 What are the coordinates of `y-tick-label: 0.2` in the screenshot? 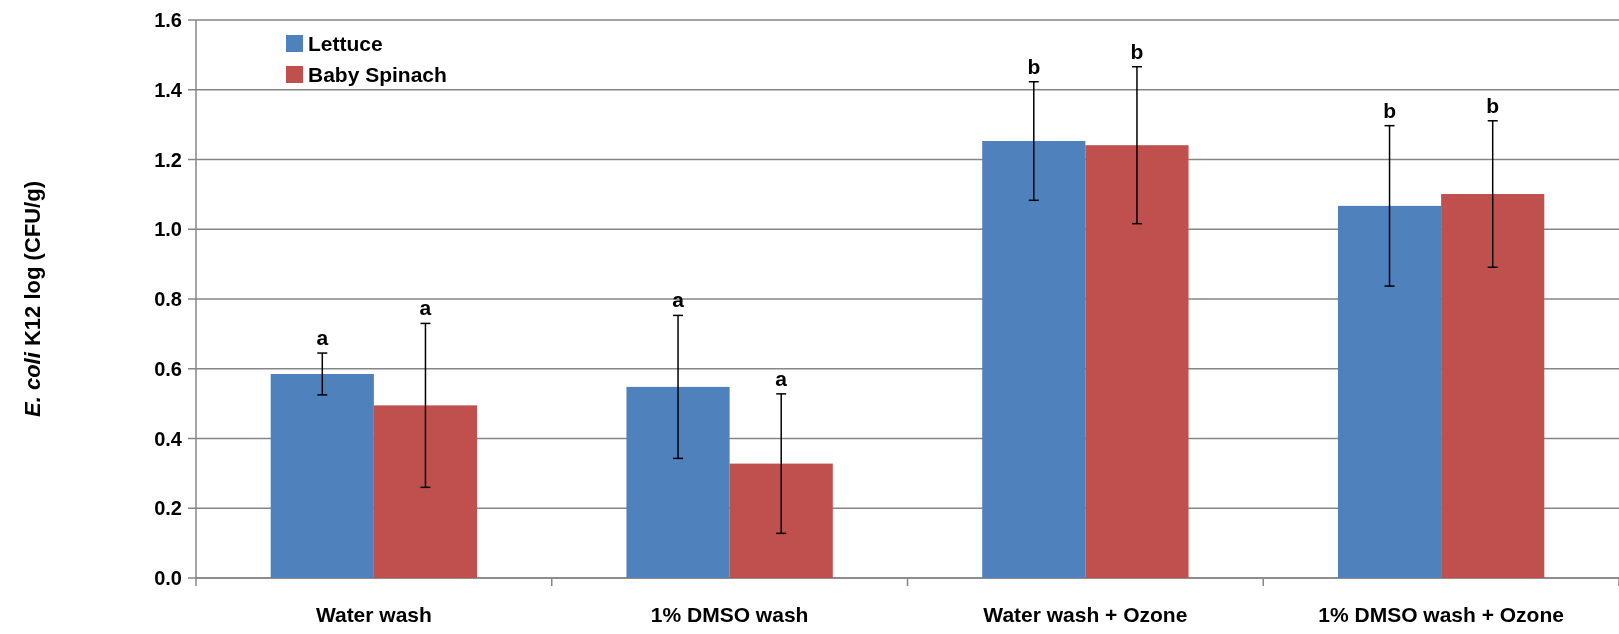 It's located at (168, 508).